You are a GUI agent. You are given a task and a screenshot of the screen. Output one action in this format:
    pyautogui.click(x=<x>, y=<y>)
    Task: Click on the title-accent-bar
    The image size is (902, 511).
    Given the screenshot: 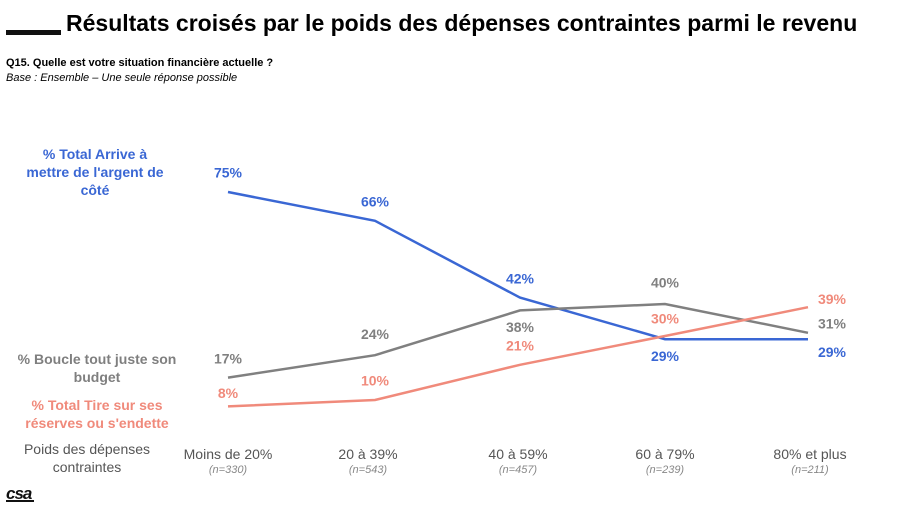 What is the action you would take?
    pyautogui.click(x=33, y=32)
    